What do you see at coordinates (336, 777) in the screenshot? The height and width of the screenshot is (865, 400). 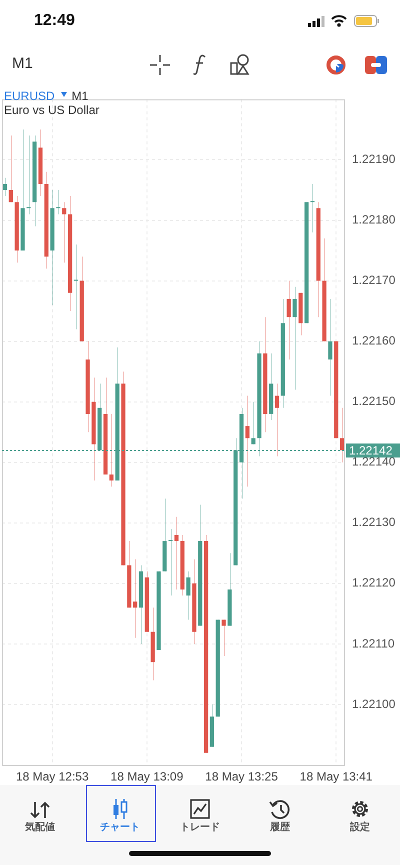 I see `x-tick-label: 18 May 13:41` at bounding box center [336, 777].